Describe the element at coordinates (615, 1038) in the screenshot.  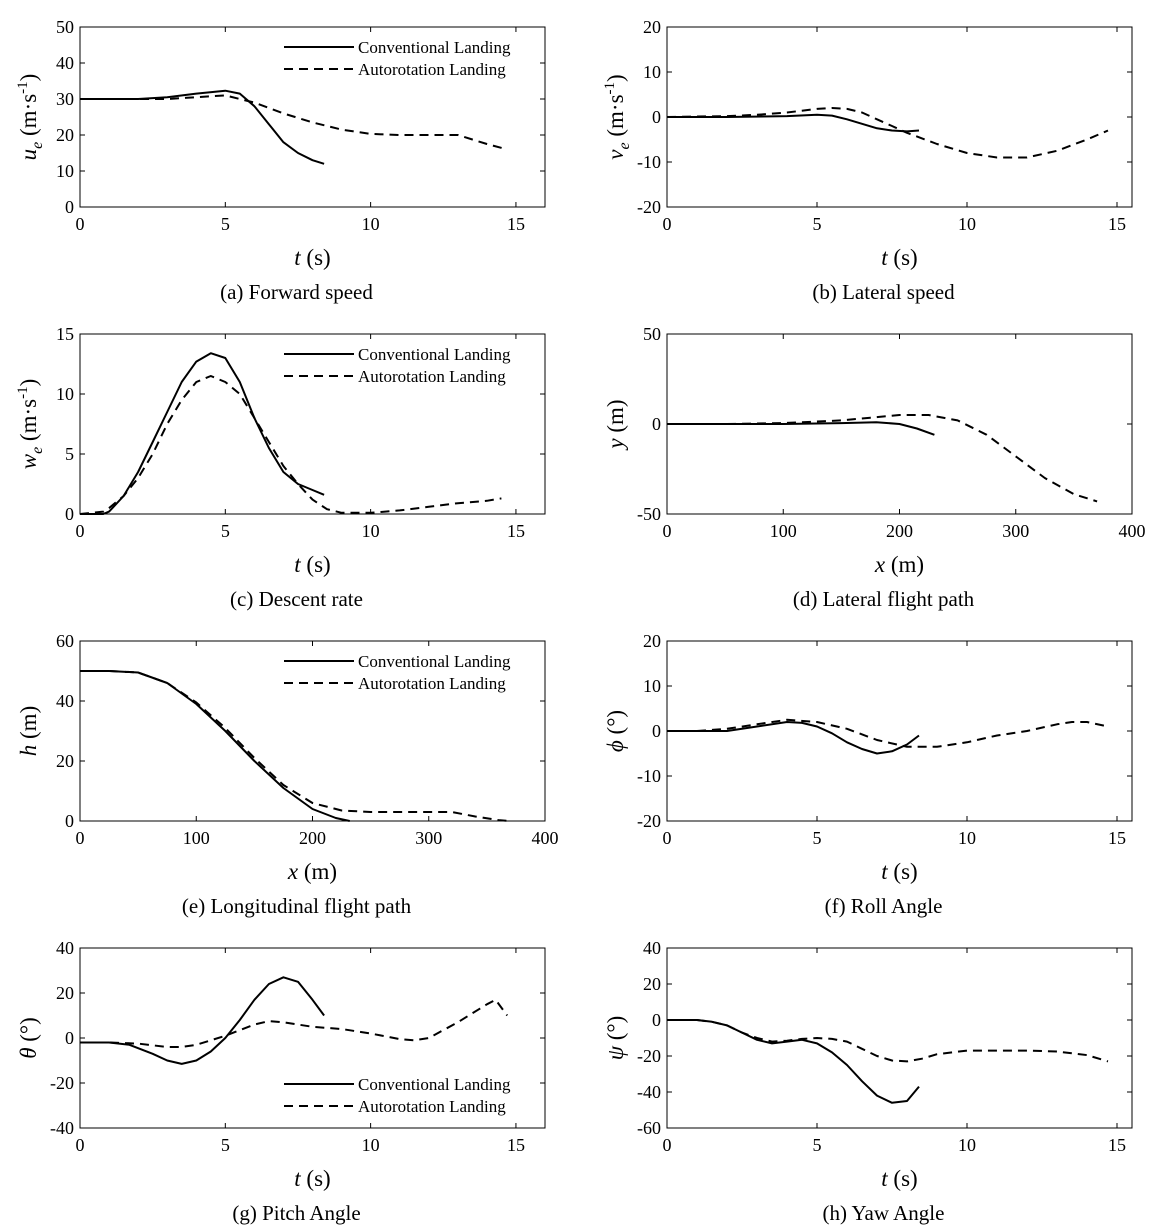
I see `y-axis-label: ψ (°)` at that location.